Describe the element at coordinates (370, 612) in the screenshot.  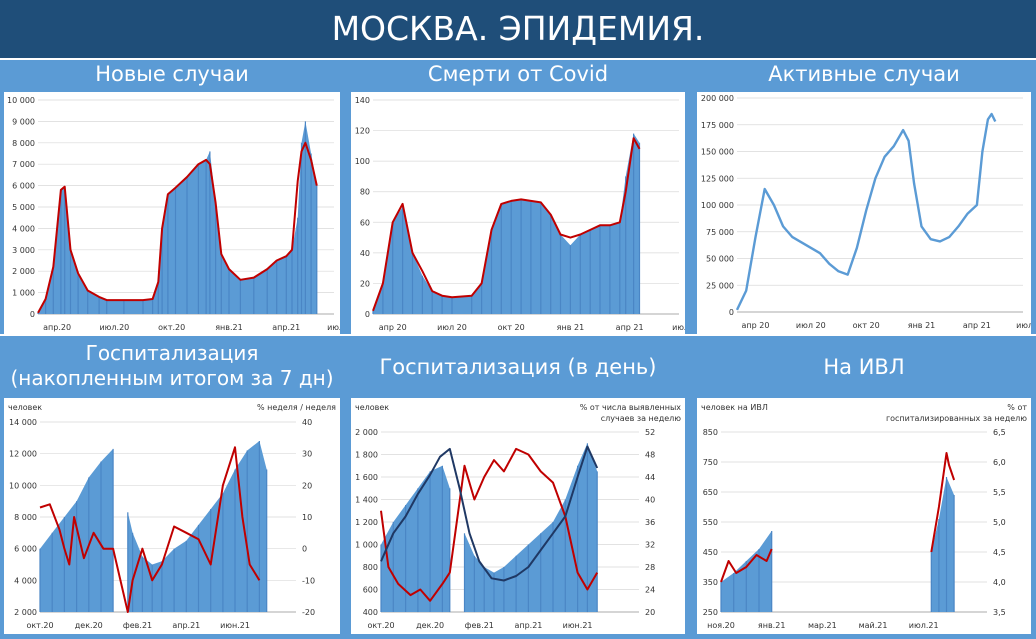
I see `y-tick-label: 400` at that location.